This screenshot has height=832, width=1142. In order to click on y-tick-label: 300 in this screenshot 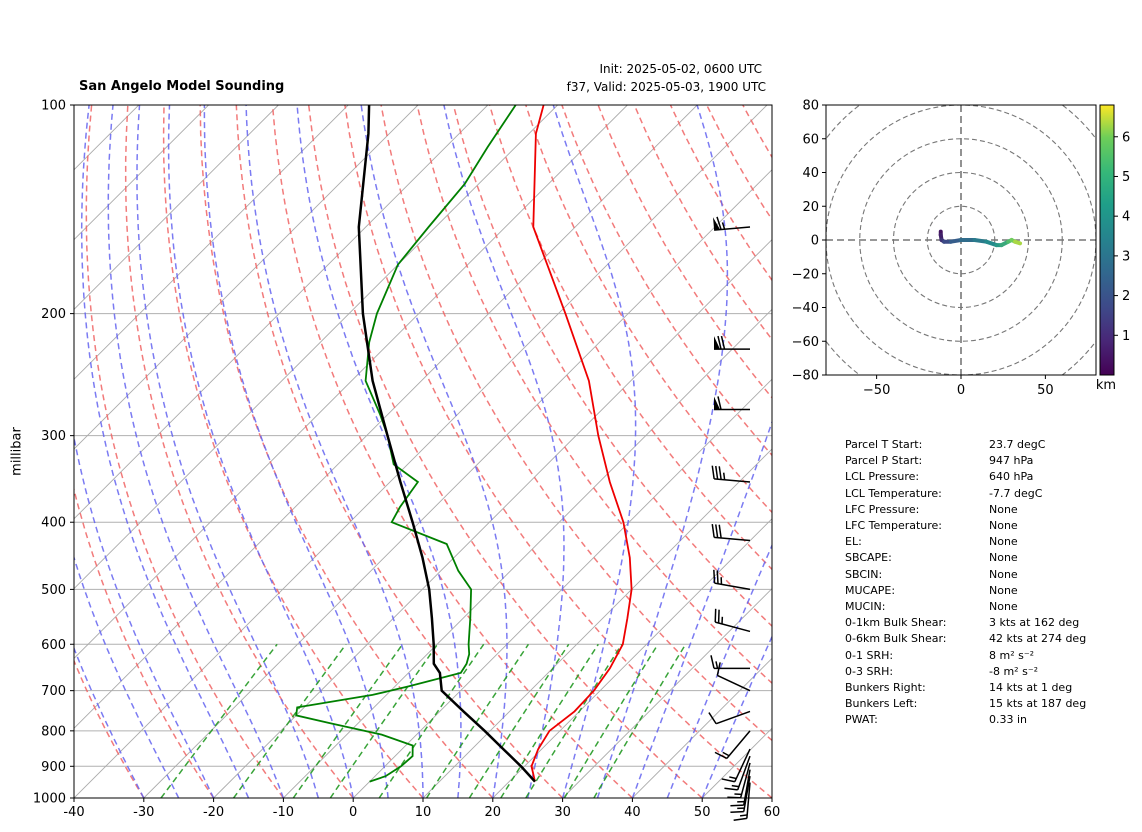, I will do `click(53, 436)`.